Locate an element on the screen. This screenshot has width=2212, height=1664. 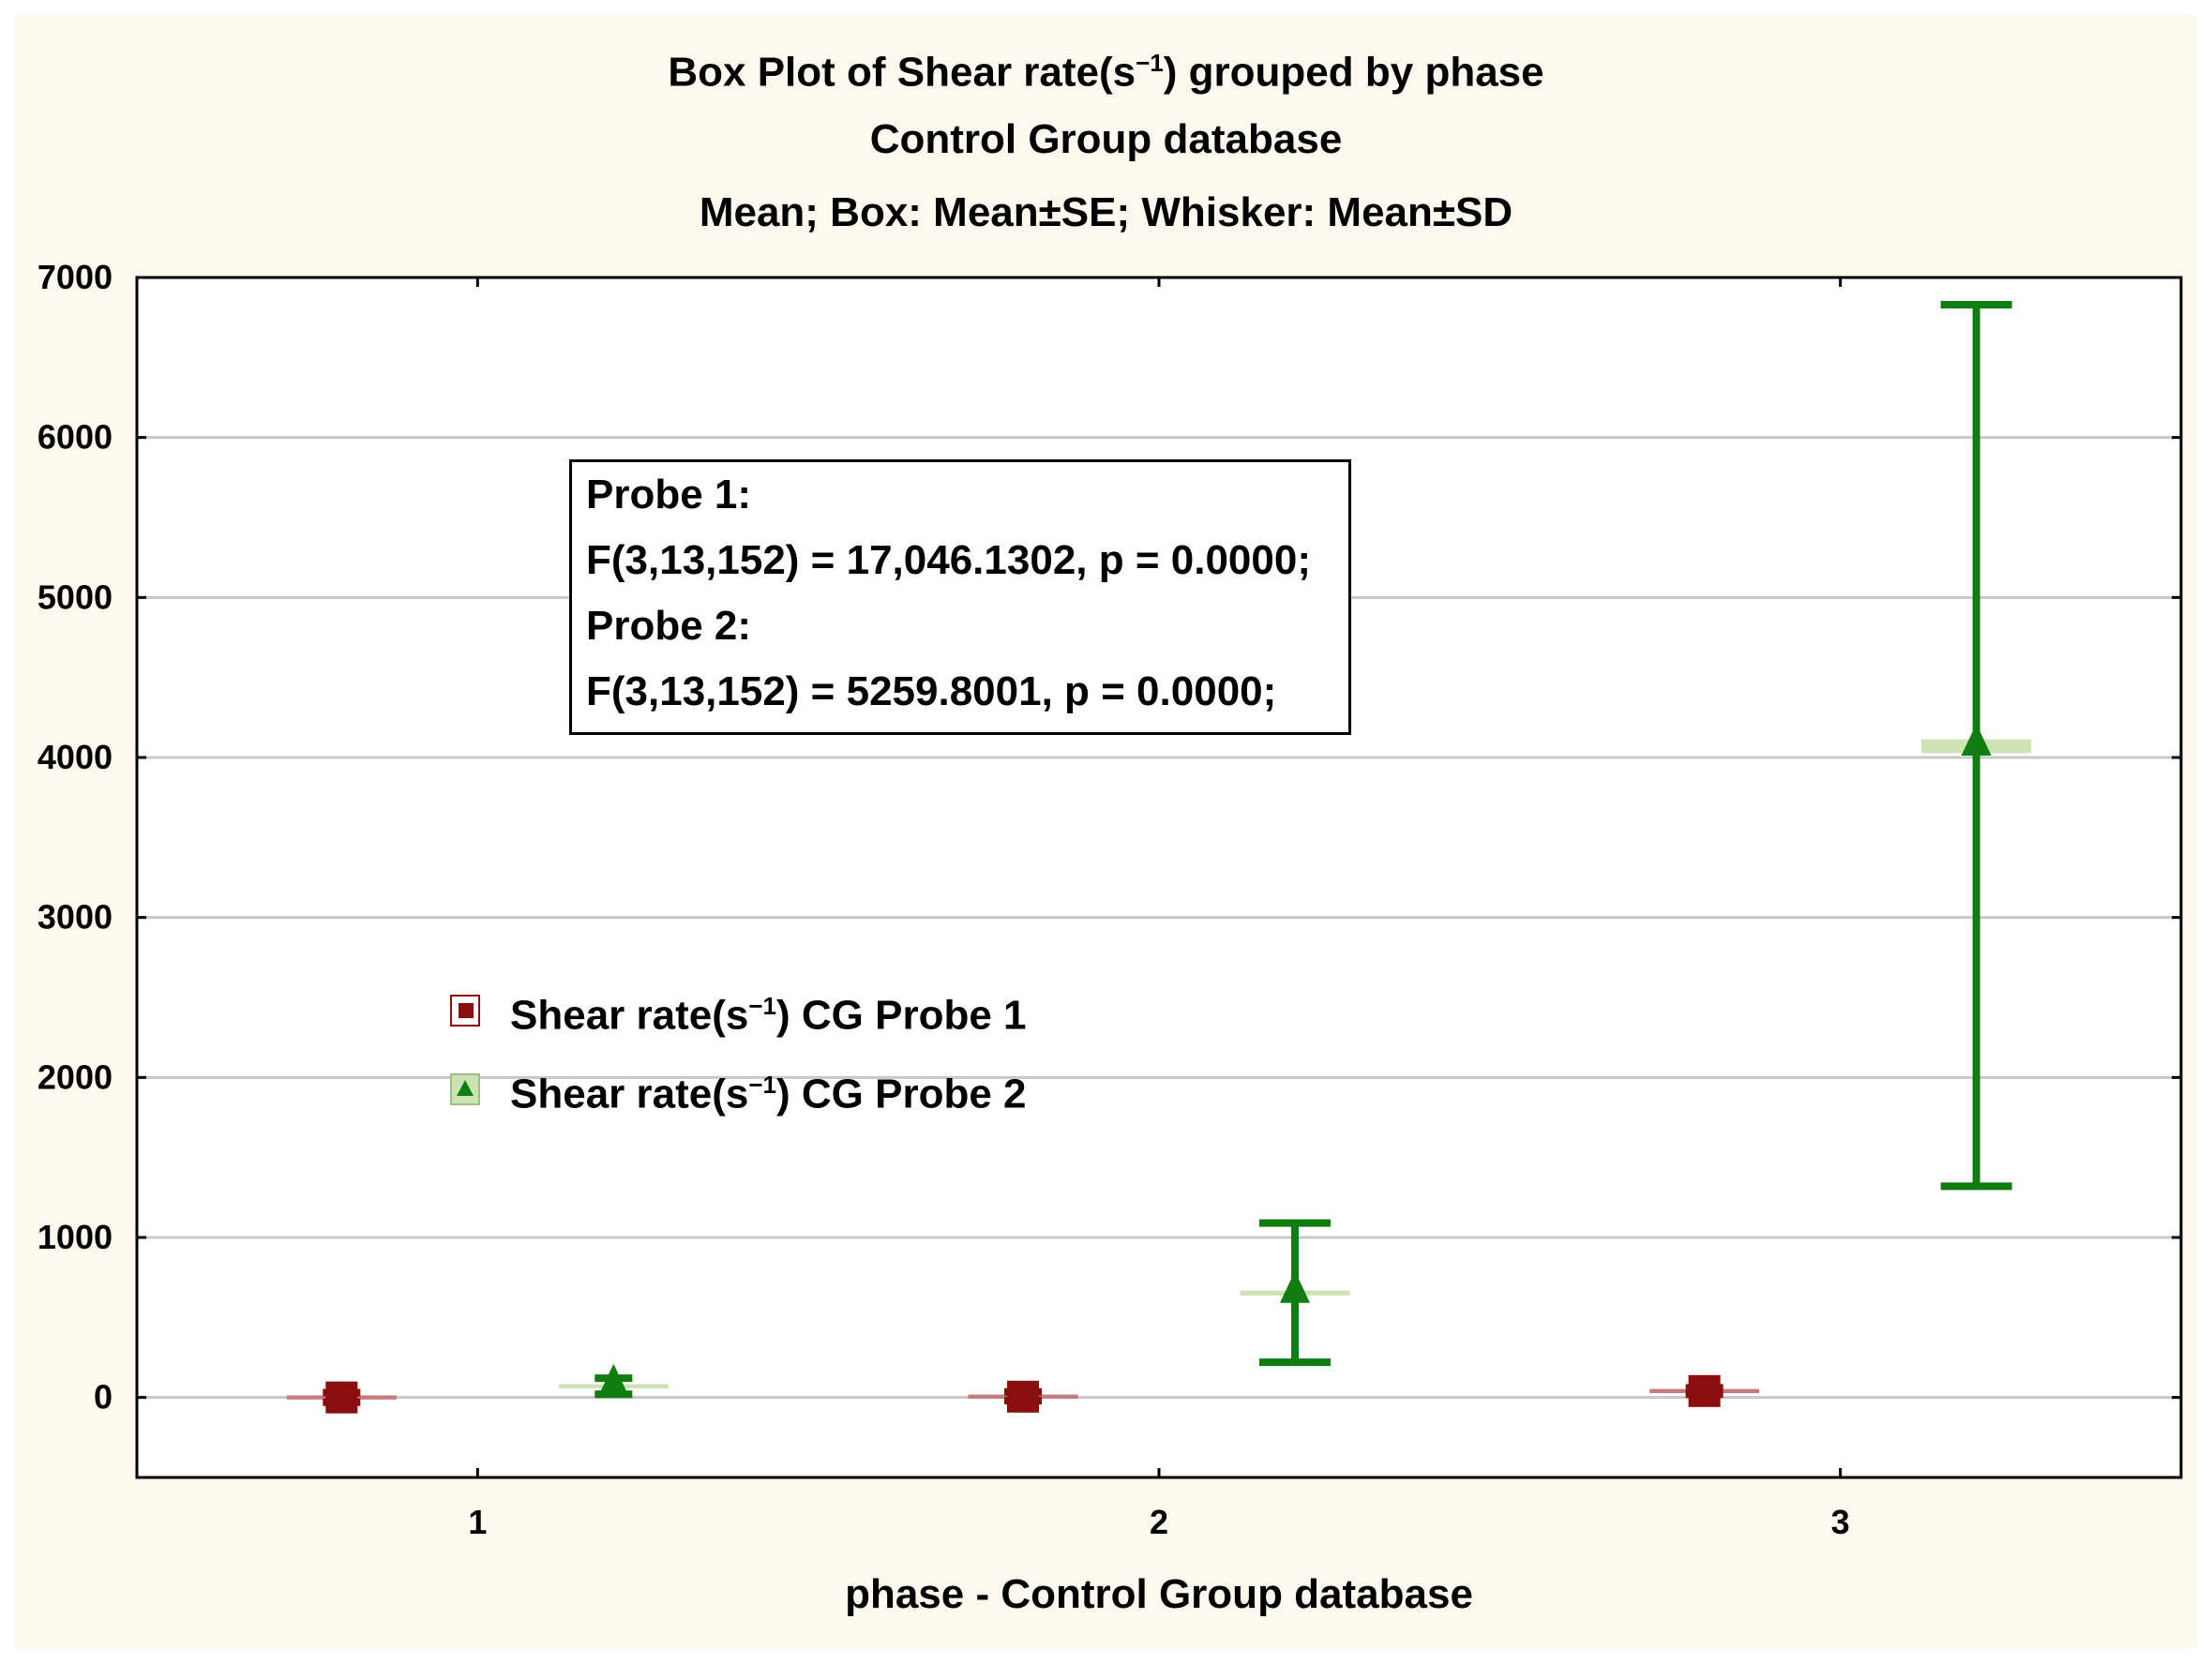
x-tick-label-1: 1 is located at coordinates (477, 1522).